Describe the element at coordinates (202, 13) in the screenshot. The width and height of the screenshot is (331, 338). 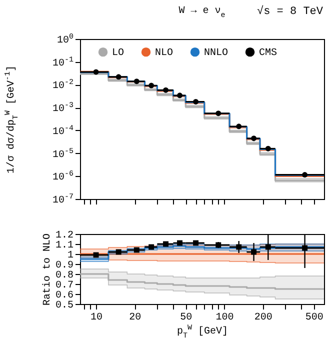
I see `chart-title: W → e ν$_{e}$` at that location.